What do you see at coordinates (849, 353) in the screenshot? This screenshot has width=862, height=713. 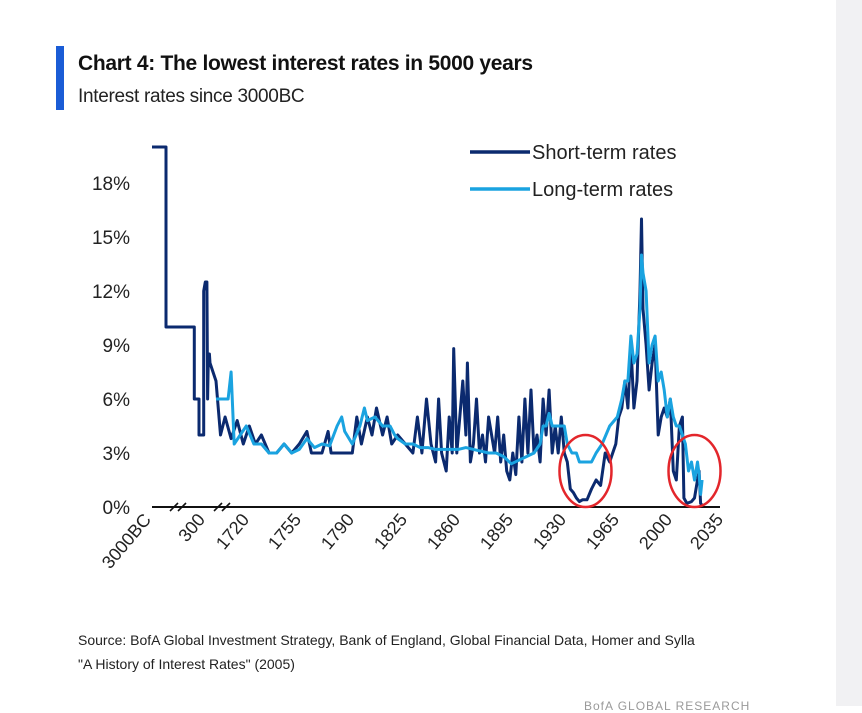 I see `right-edge-panel` at bounding box center [849, 353].